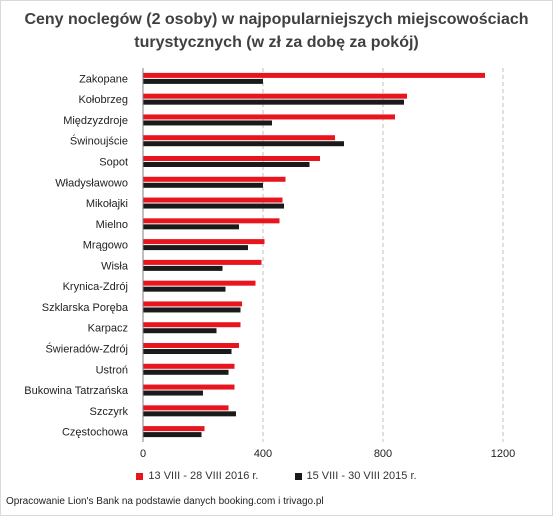 This screenshot has width=553, height=516. I want to click on chart-title-line2: turystycznych (w zł za dobę za pokój), so click(276, 42).